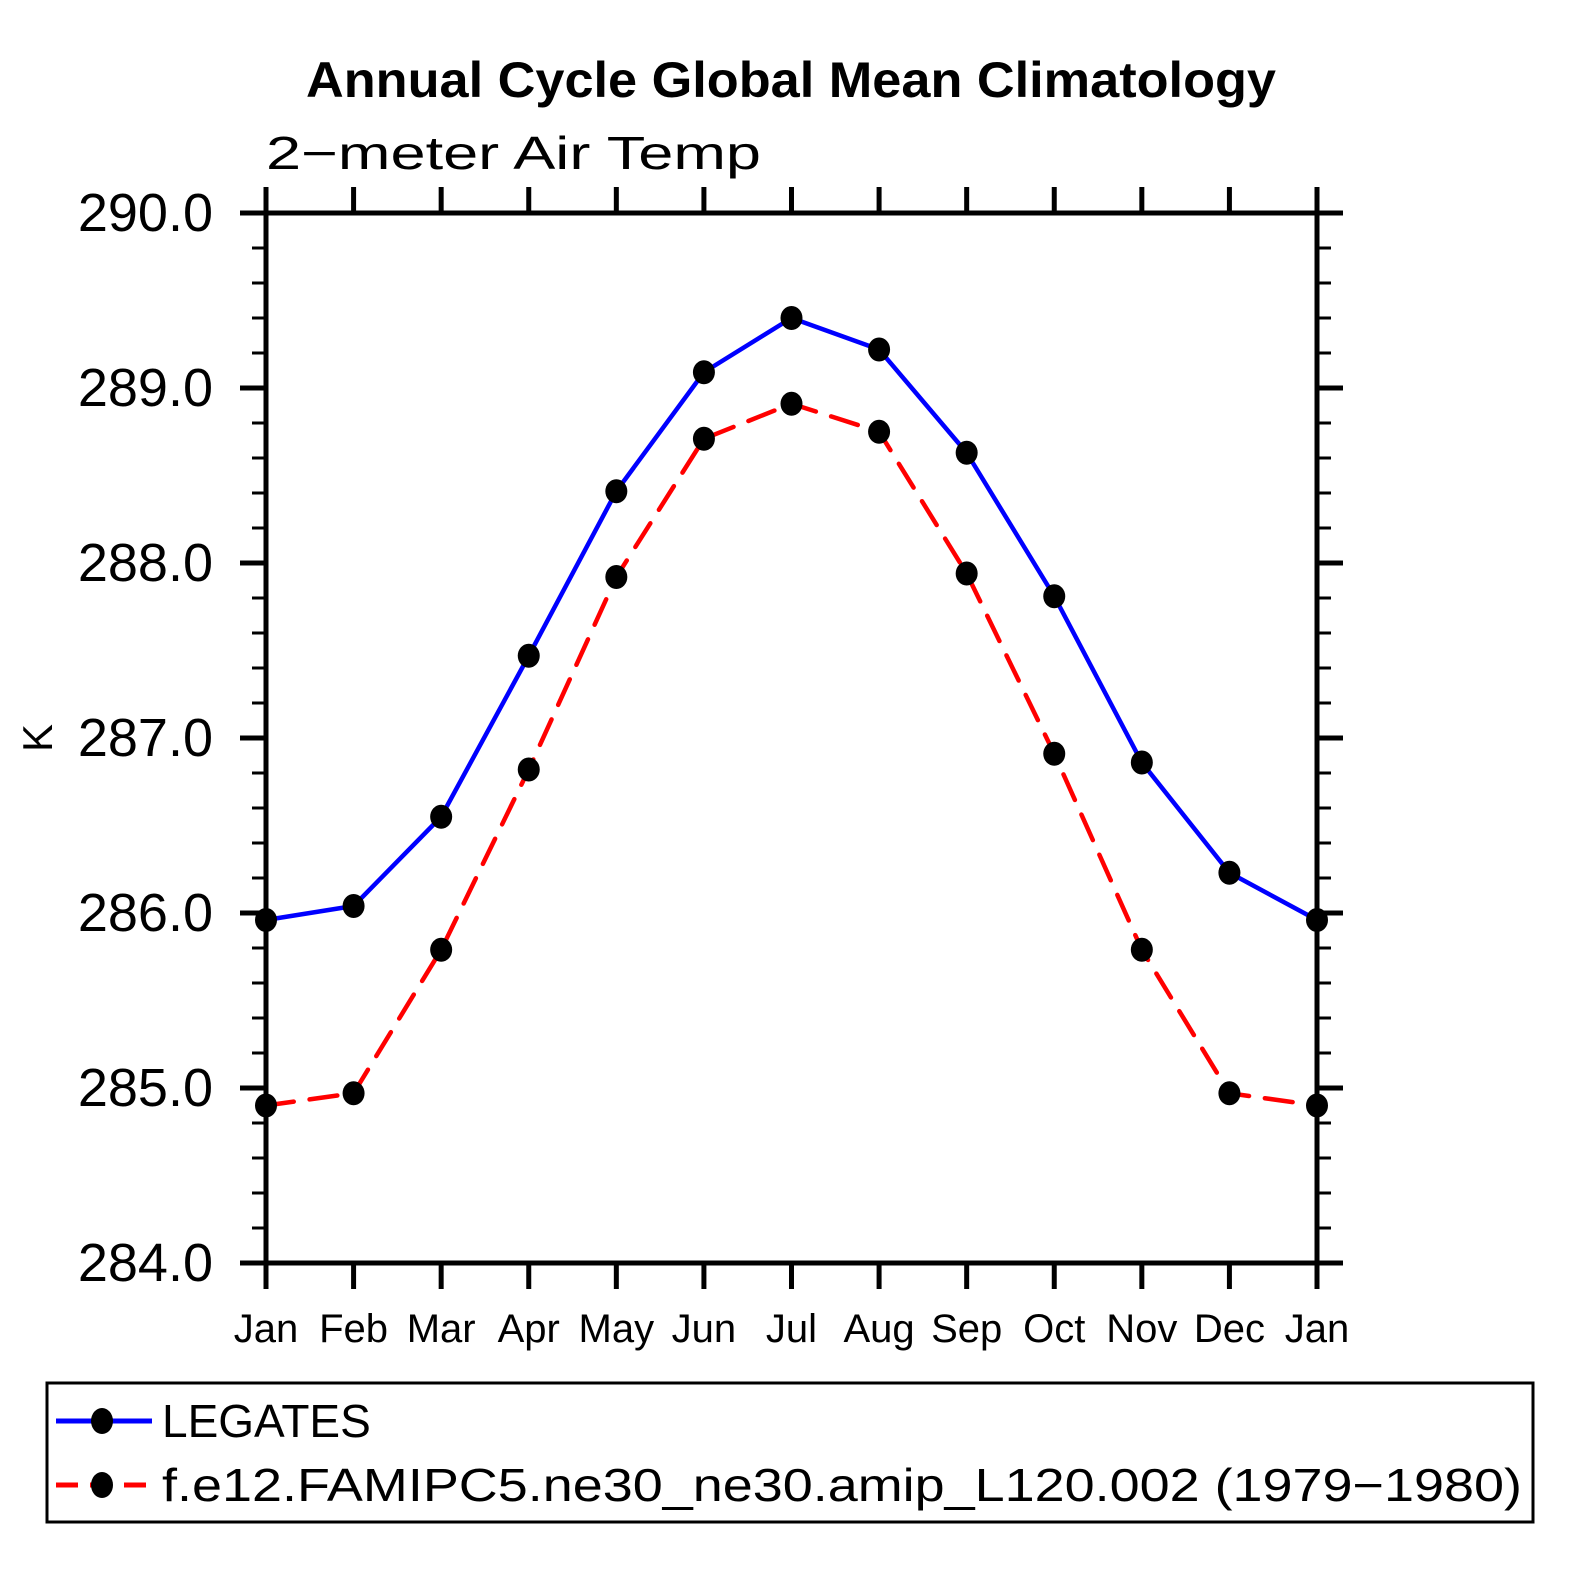 The height and width of the screenshot is (1575, 1575). Describe the element at coordinates (704, 1329) in the screenshot. I see `x-tick-label: Jun` at that location.